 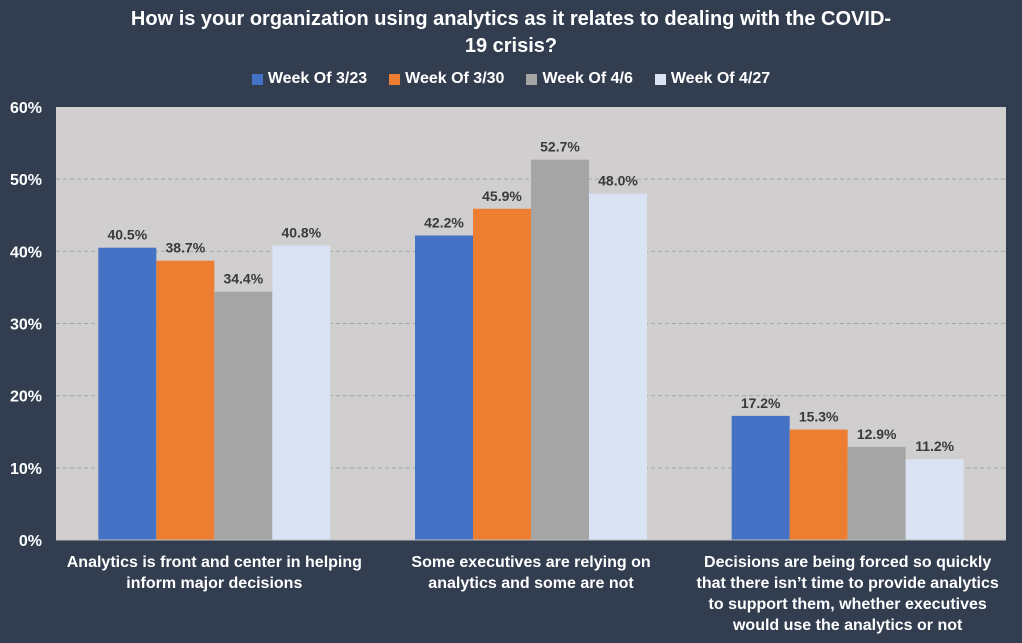 What do you see at coordinates (720, 78) in the screenshot?
I see `legend-label: Week Of 4/27` at bounding box center [720, 78].